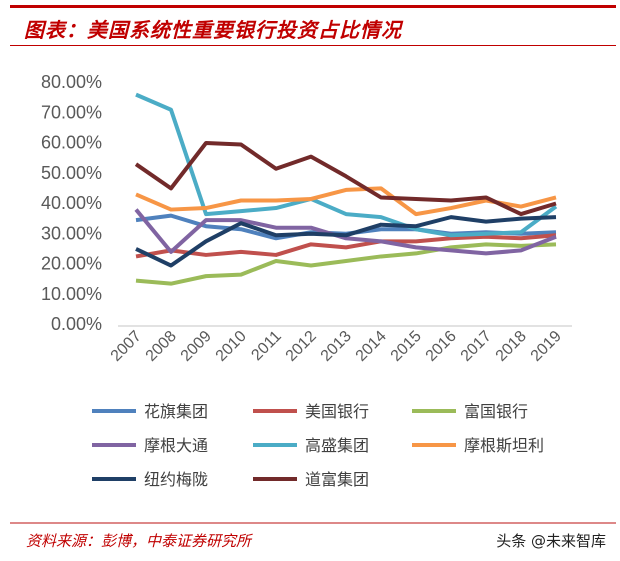 Image resolution: width=620 pixels, height=561 pixels. I want to click on y-tick-label: 60.00%, so click(71, 143).